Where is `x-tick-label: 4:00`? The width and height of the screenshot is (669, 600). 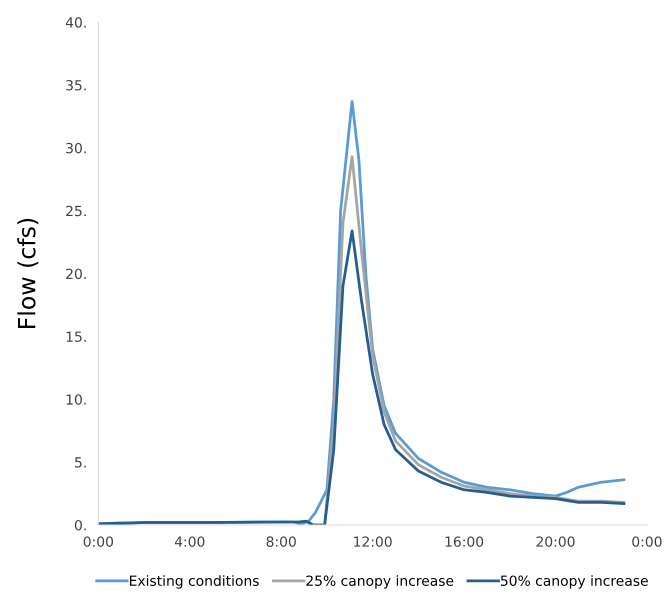 x-tick-label: 4:00 is located at coordinates (189, 541).